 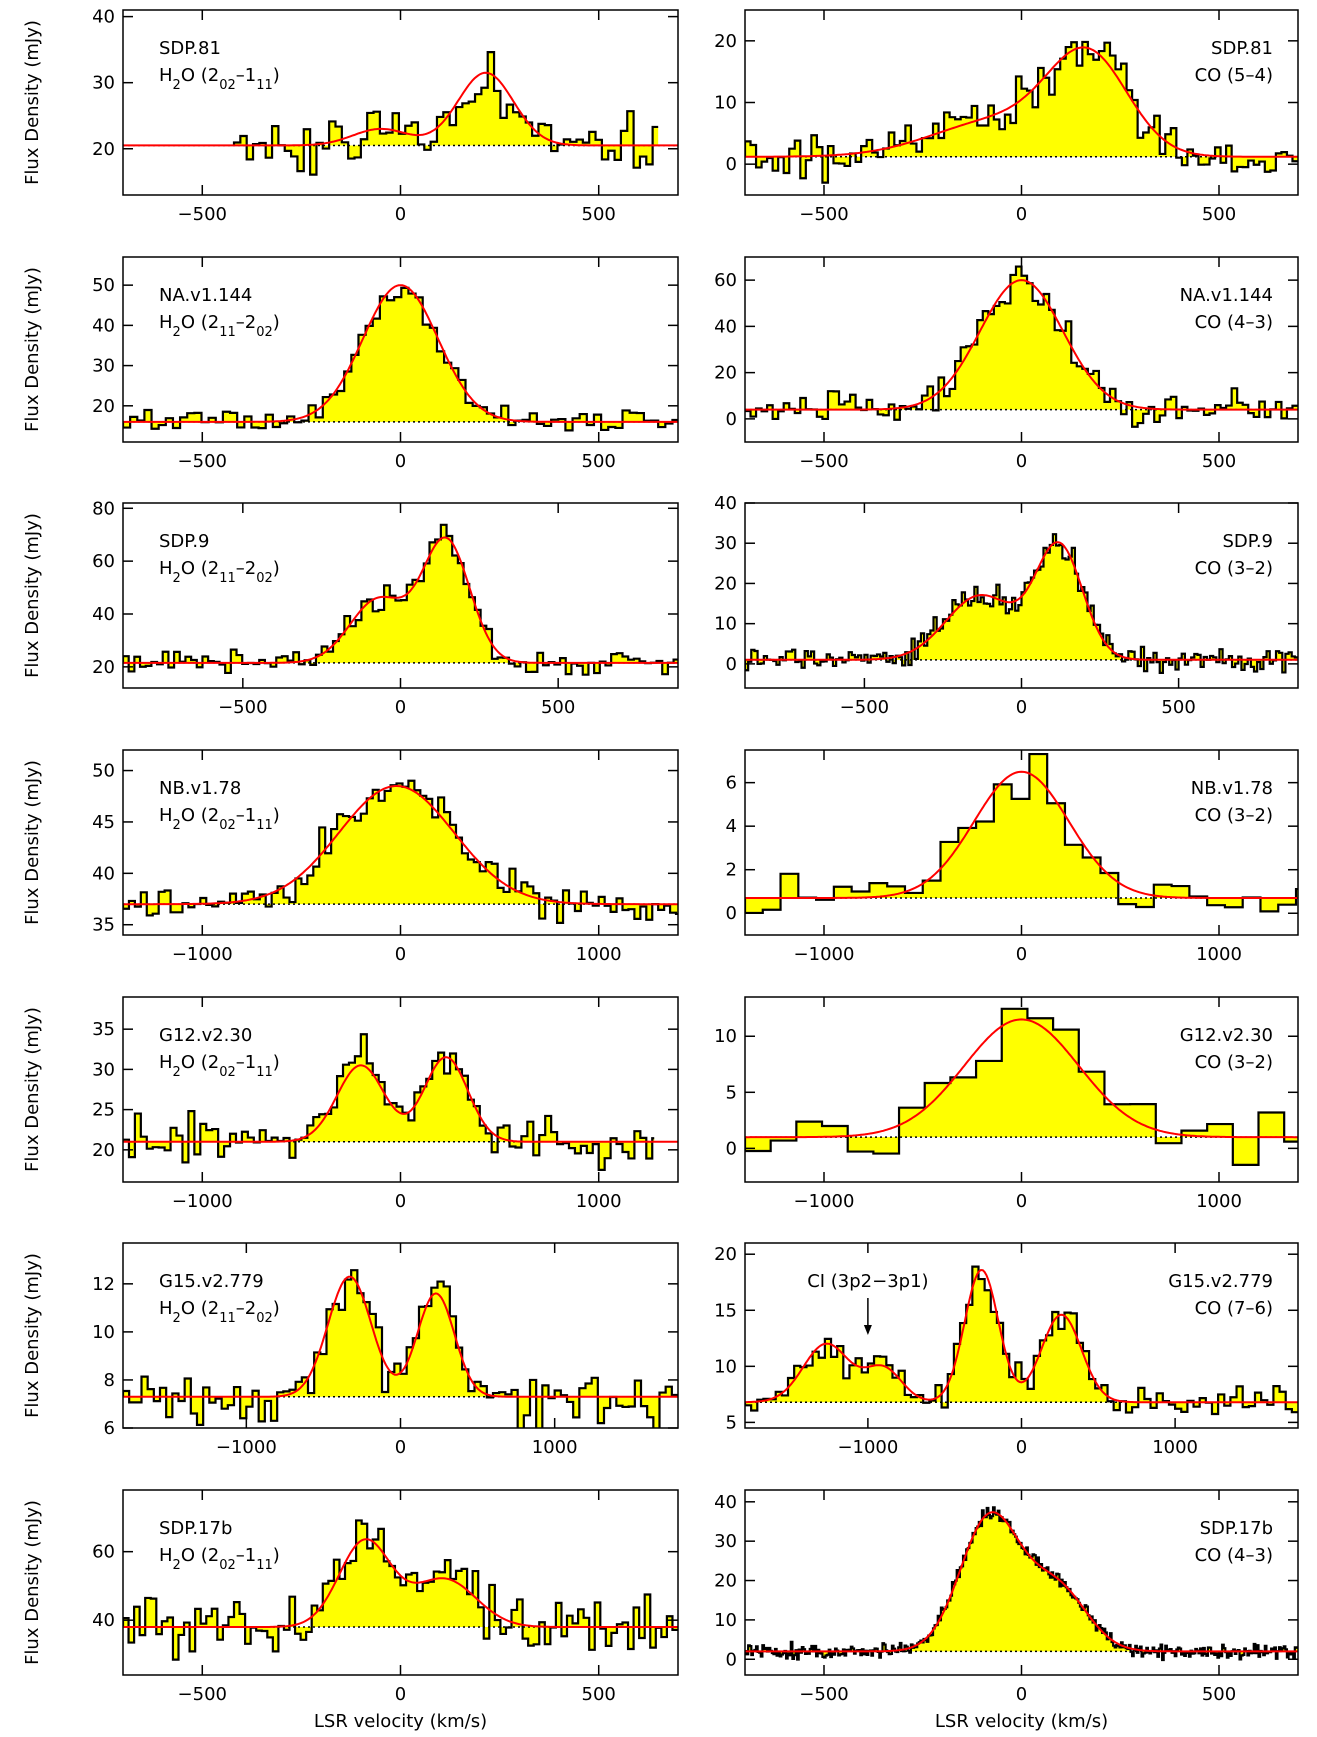 What do you see at coordinates (1232, 788) in the screenshot?
I see `source-name: NB.v1.78` at bounding box center [1232, 788].